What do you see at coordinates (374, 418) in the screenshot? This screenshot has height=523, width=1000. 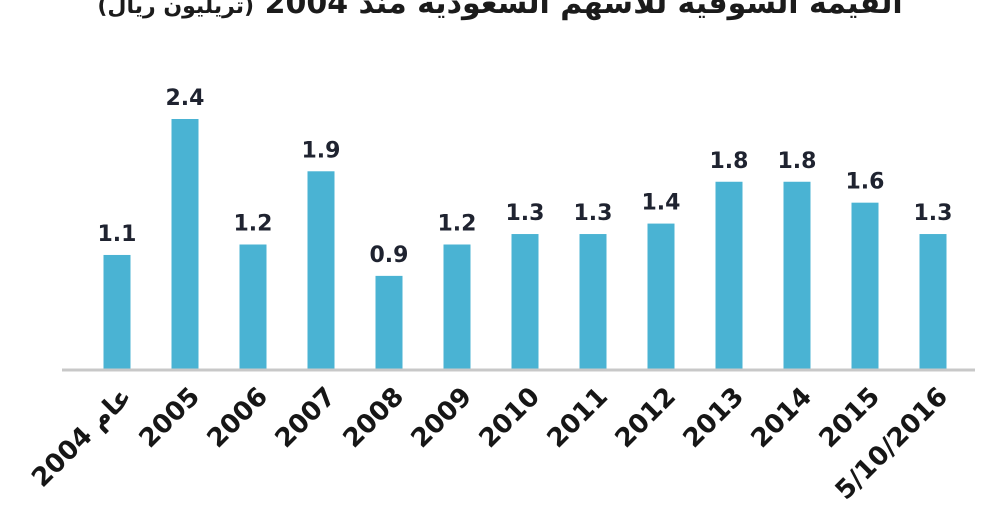 I see `x-tick-label: 2008` at bounding box center [374, 418].